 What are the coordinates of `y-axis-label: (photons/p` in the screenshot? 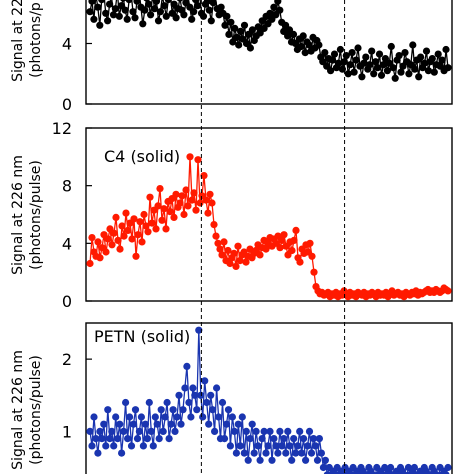 It's located at (36, 40).